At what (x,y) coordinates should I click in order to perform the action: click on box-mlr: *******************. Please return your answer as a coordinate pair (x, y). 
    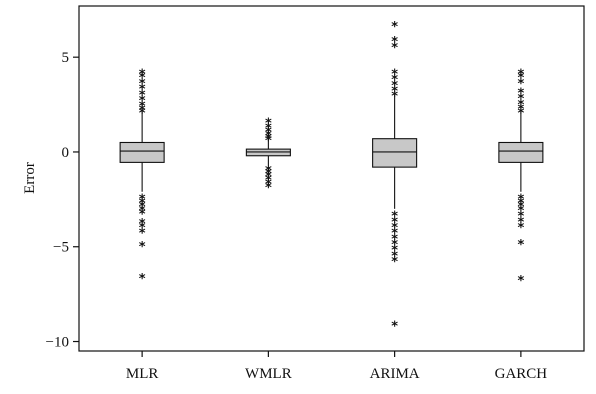
    Looking at the image, I should click on (142, 177).